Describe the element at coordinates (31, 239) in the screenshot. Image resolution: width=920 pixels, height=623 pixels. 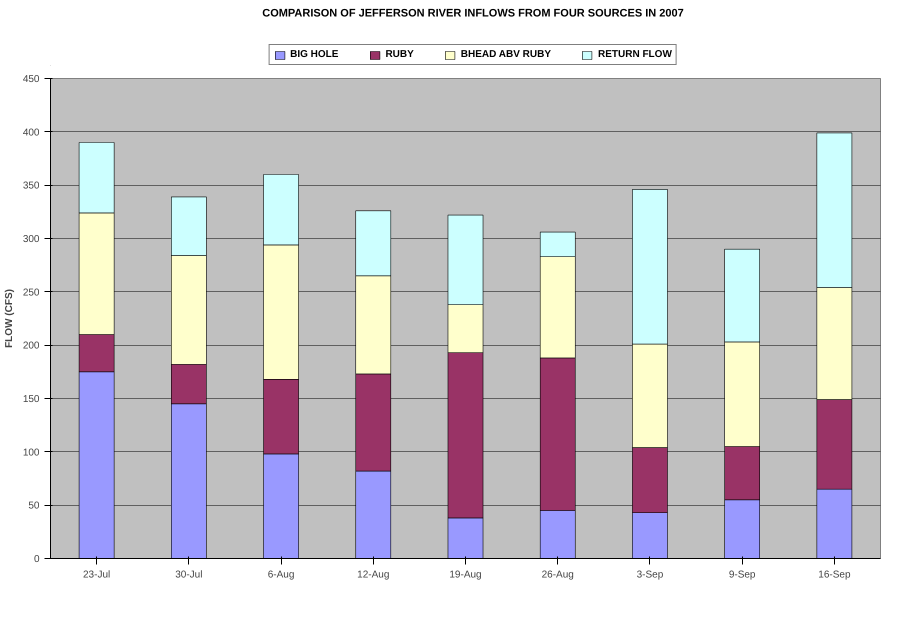
I see `y-tick-label: 300` at that location.